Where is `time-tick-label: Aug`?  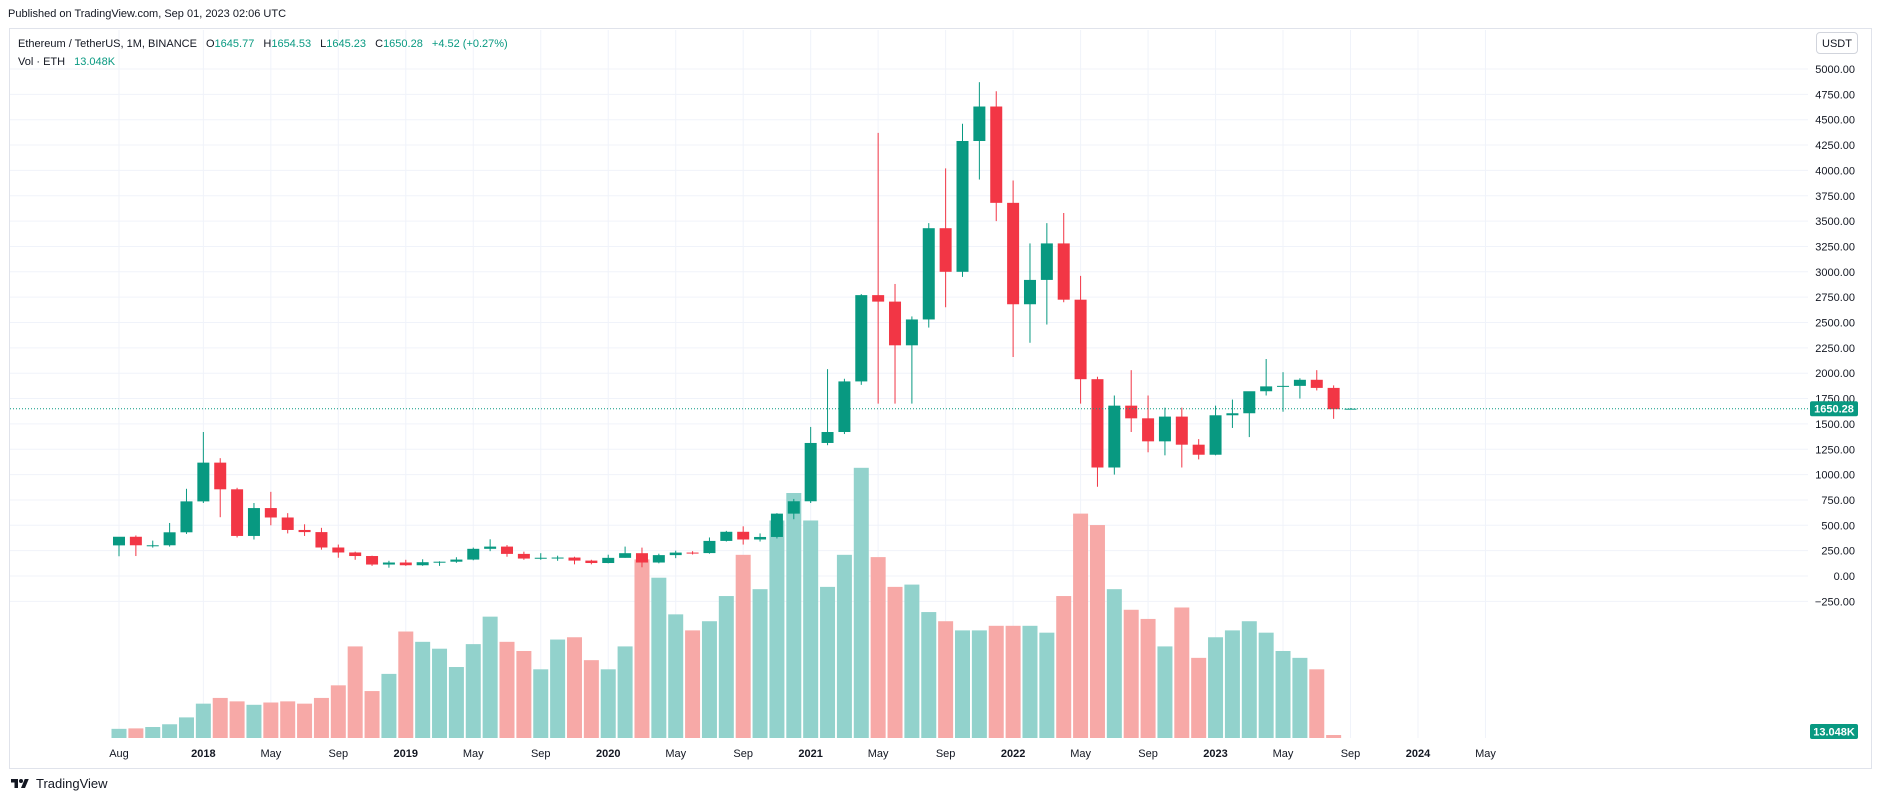 time-tick-label: Aug is located at coordinates (119, 754).